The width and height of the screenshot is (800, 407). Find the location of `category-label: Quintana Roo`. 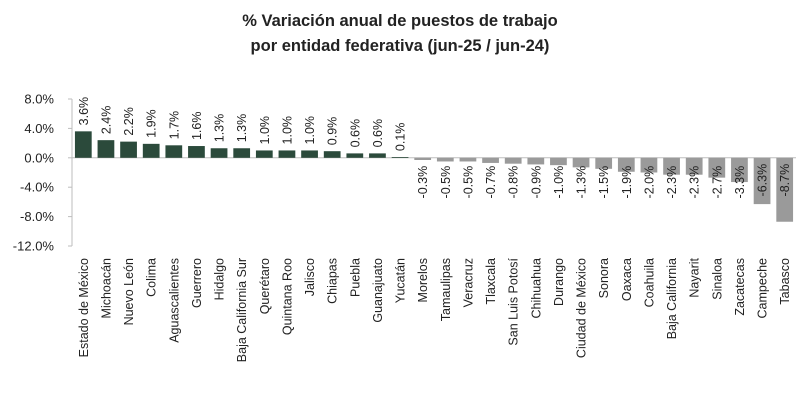

category-label: Quintana Roo is located at coordinates (287, 296).